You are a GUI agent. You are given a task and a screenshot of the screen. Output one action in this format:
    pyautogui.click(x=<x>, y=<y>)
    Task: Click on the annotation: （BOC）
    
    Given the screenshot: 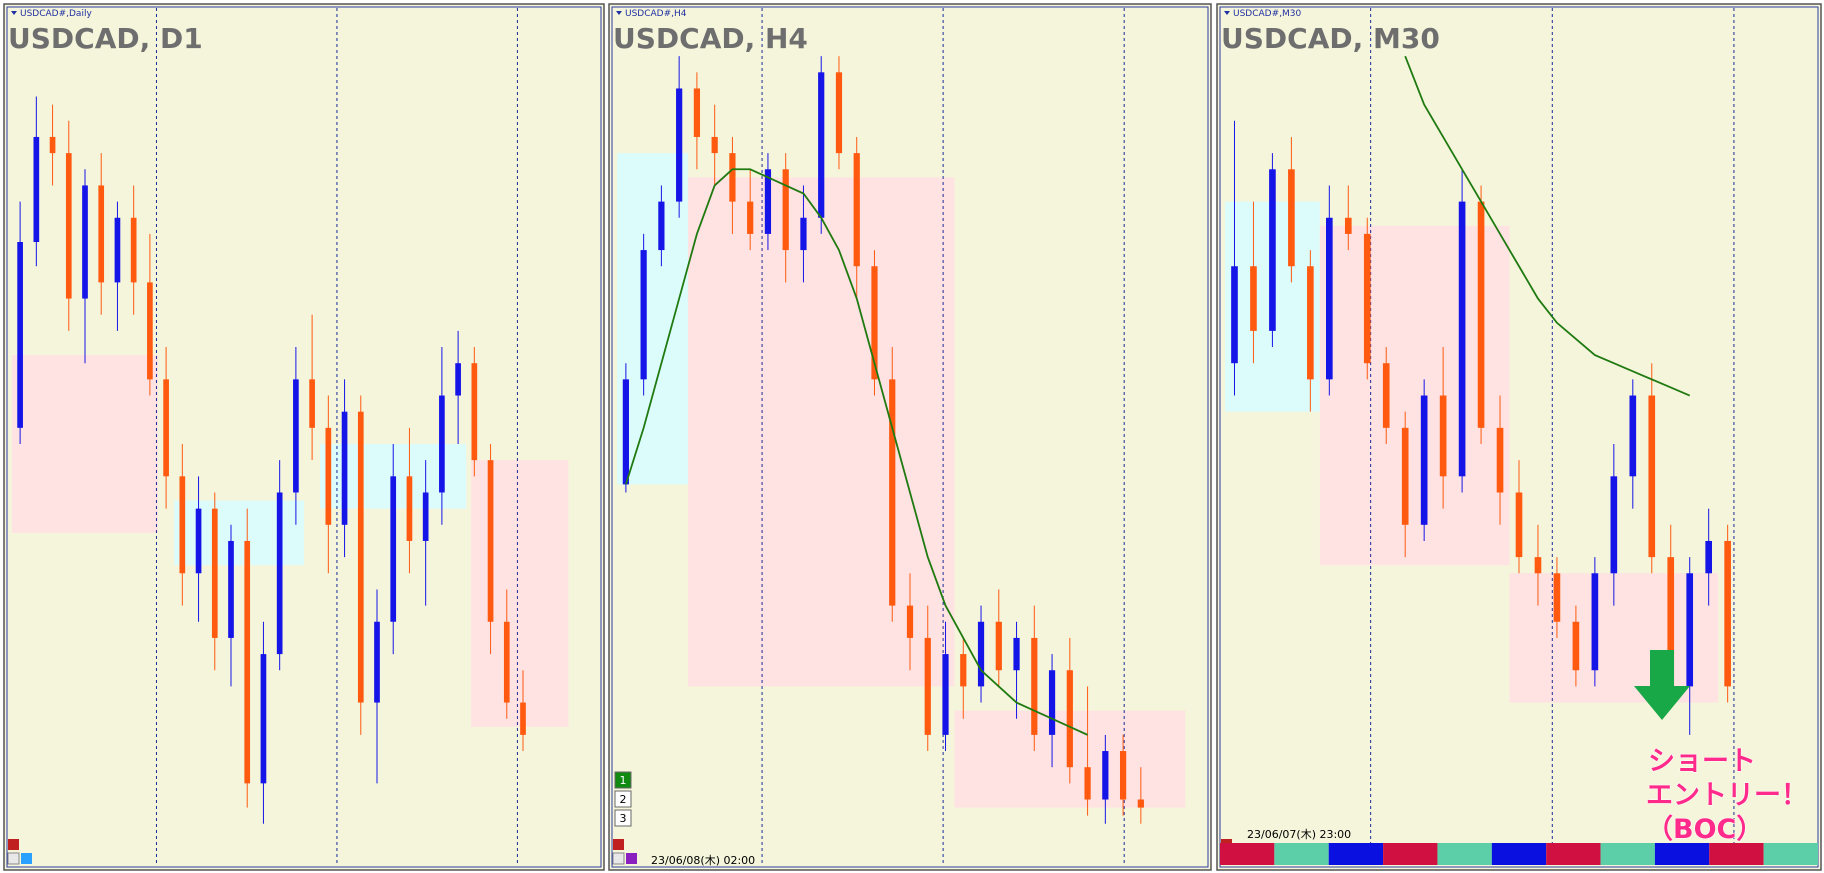 What is the action you would take?
    pyautogui.click(x=1704, y=829)
    